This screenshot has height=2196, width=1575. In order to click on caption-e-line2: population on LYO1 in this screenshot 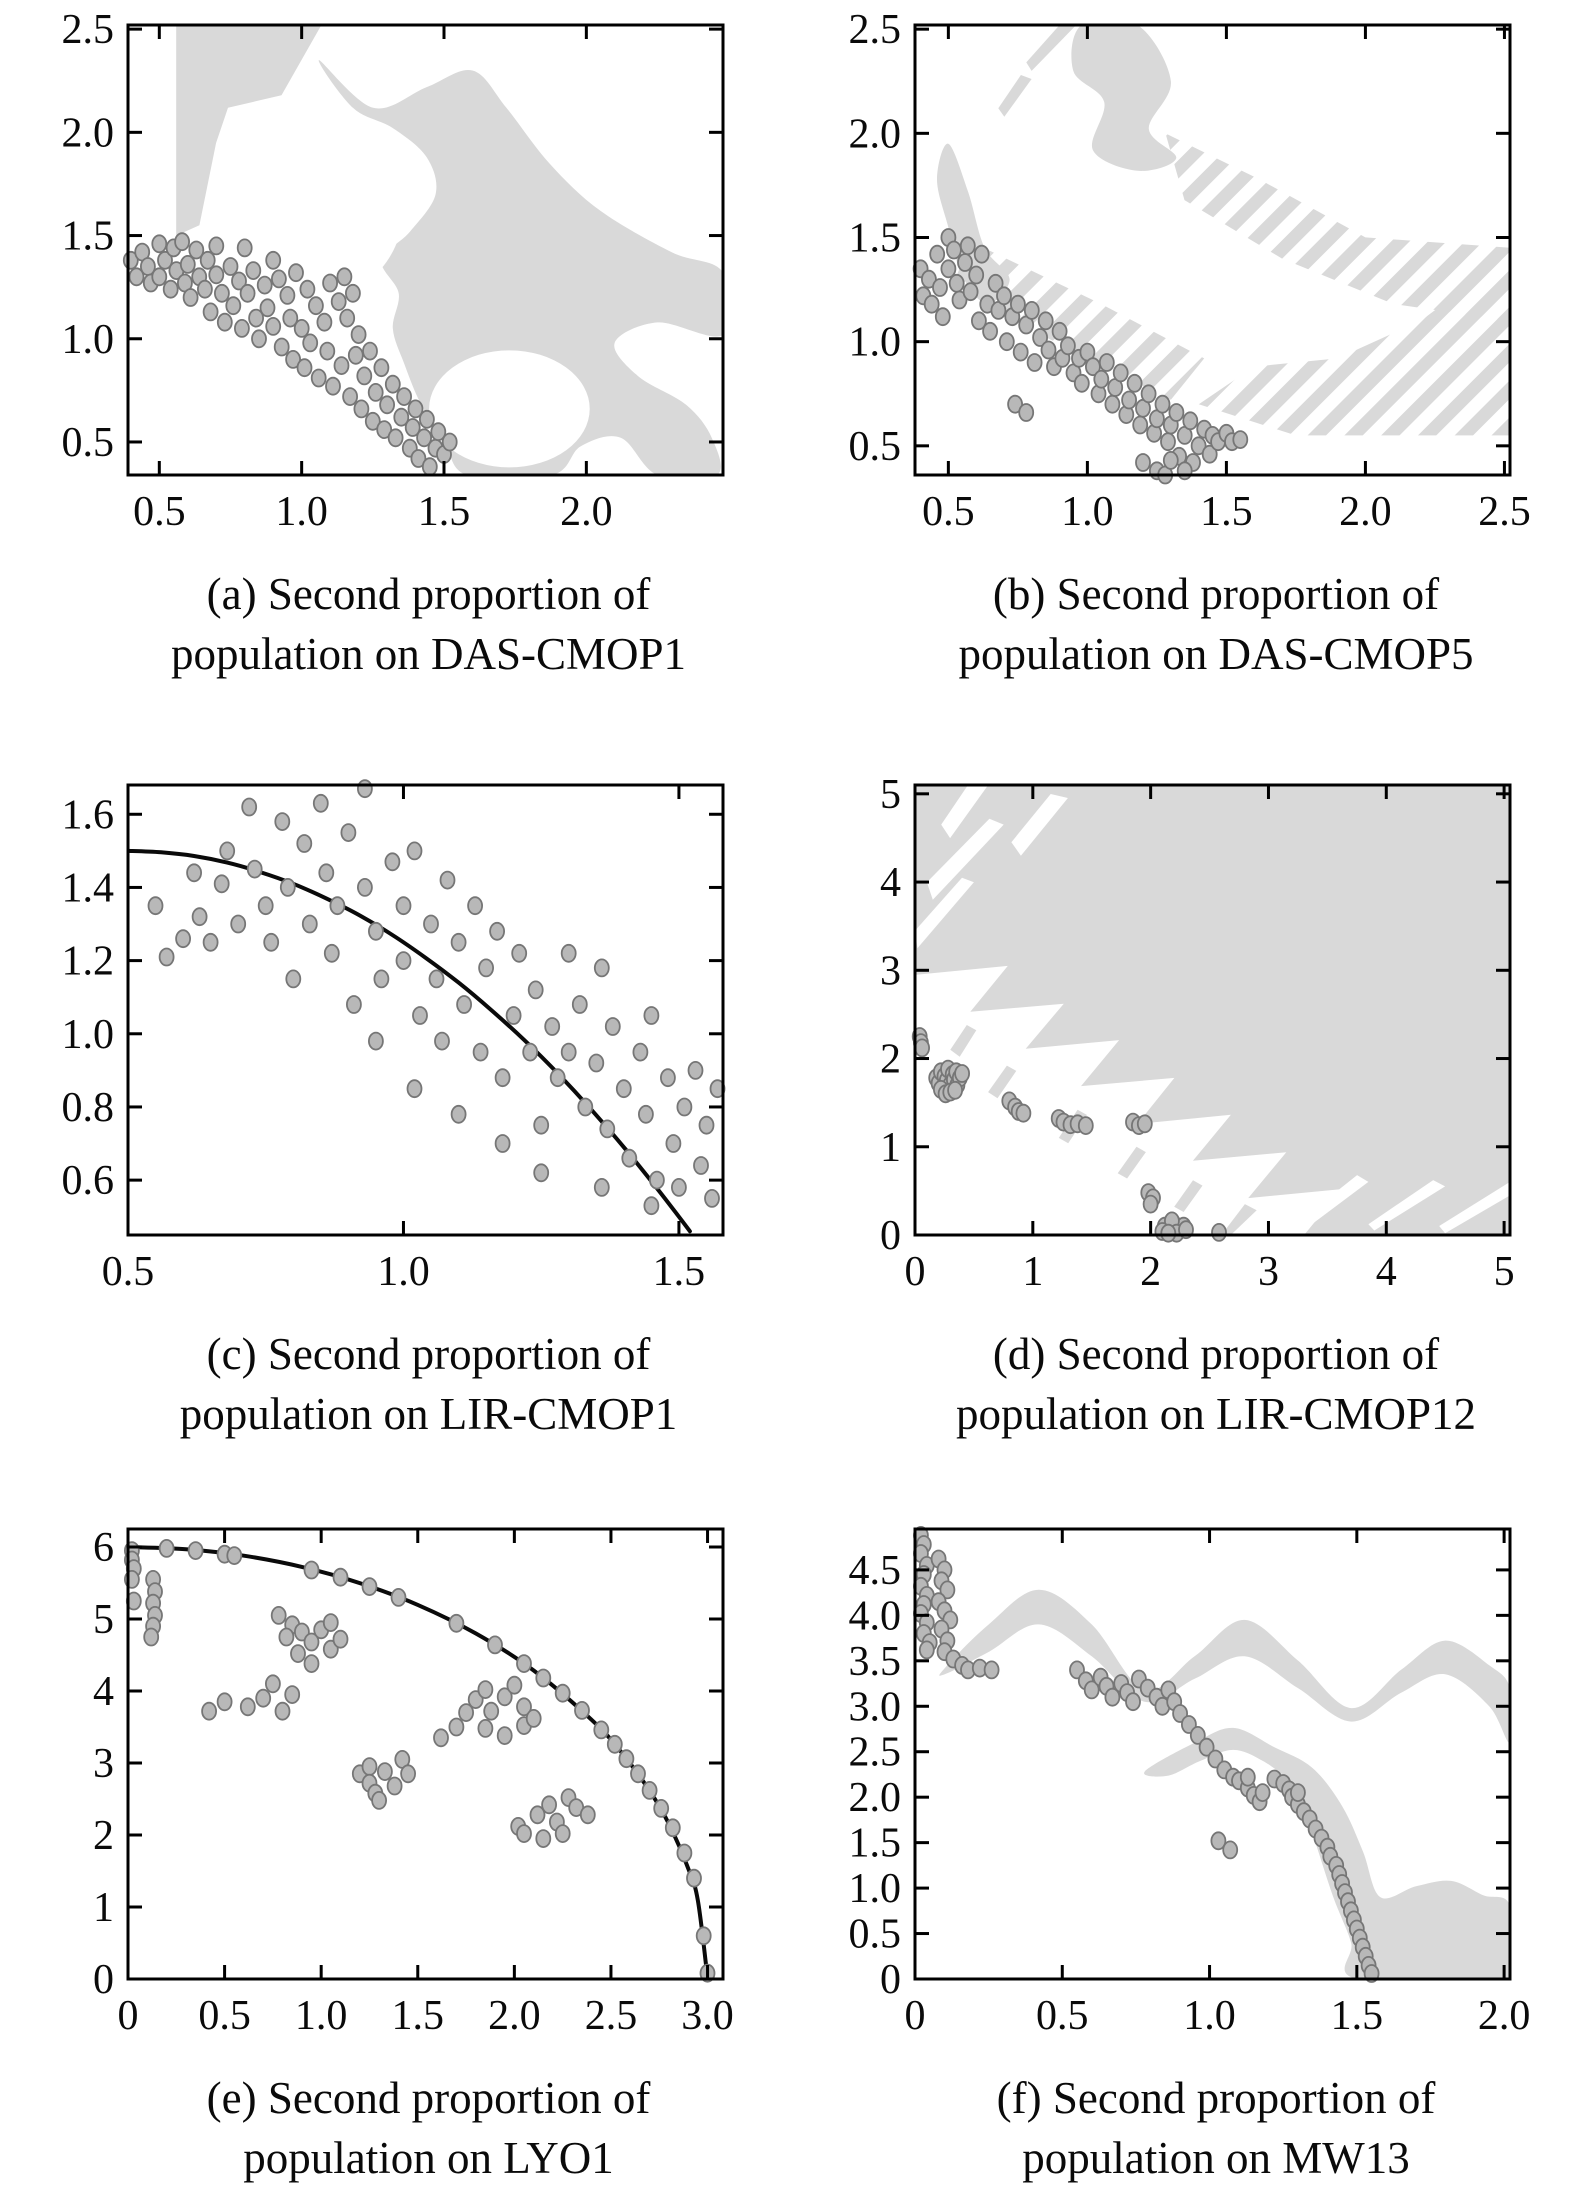, I will do `click(428, 2158)`.